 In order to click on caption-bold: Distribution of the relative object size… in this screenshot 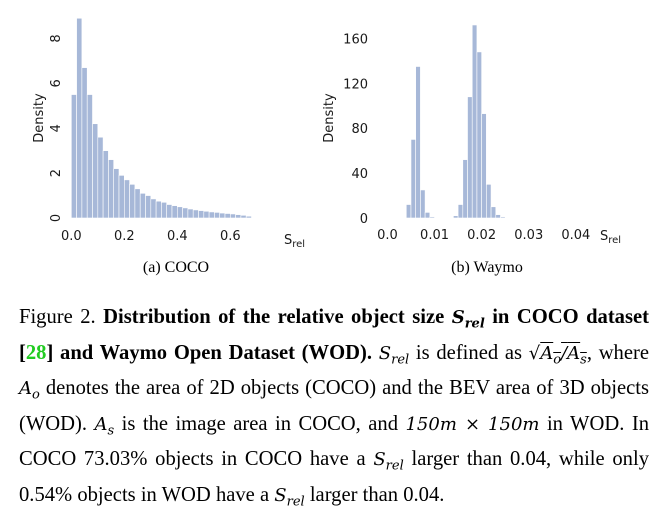, I will do `click(334, 335)`.